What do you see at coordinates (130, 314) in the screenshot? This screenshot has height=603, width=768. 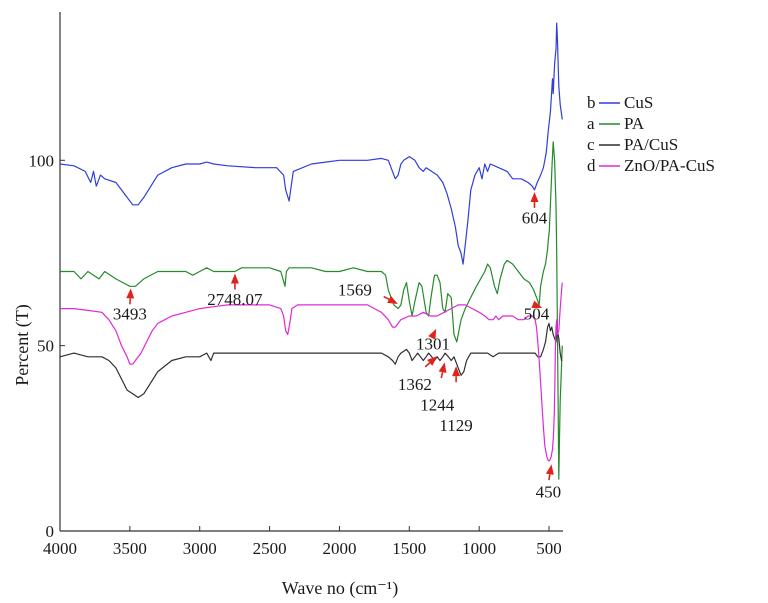 I see `annotation-label: 3493` at bounding box center [130, 314].